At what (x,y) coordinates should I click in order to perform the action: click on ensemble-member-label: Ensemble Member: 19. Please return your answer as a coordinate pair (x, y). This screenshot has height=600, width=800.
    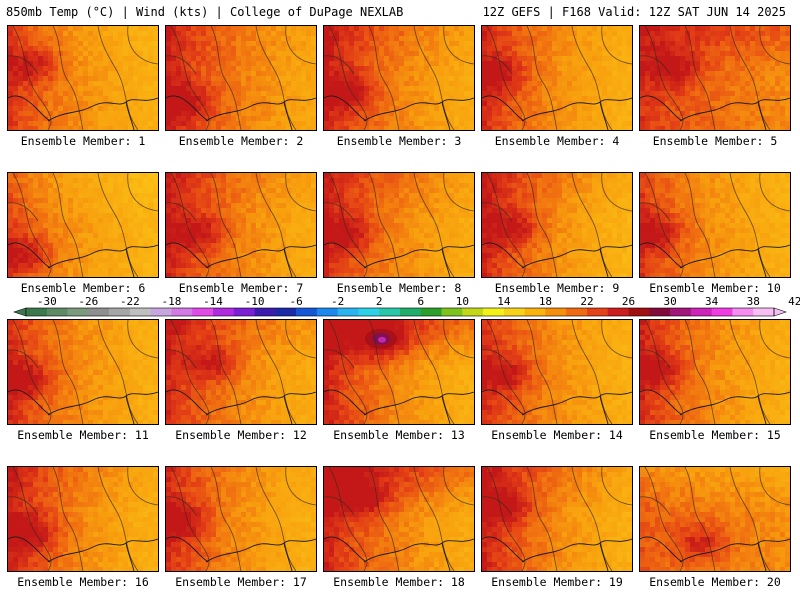
    Looking at the image, I should click on (557, 582).